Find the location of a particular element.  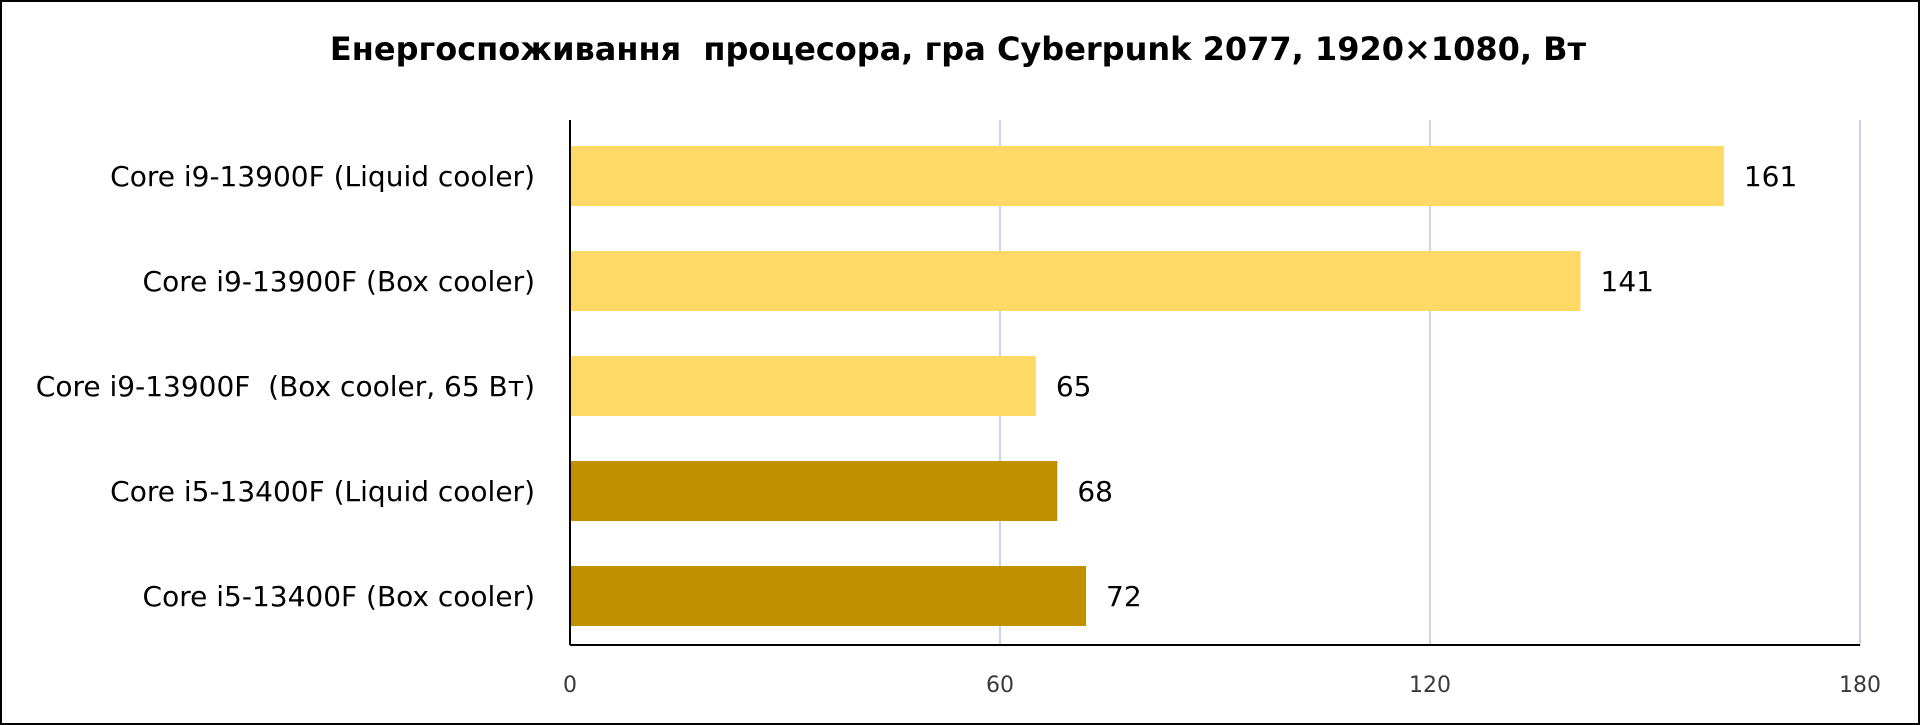

x-tick-label-60: 60 is located at coordinates (1000, 685).